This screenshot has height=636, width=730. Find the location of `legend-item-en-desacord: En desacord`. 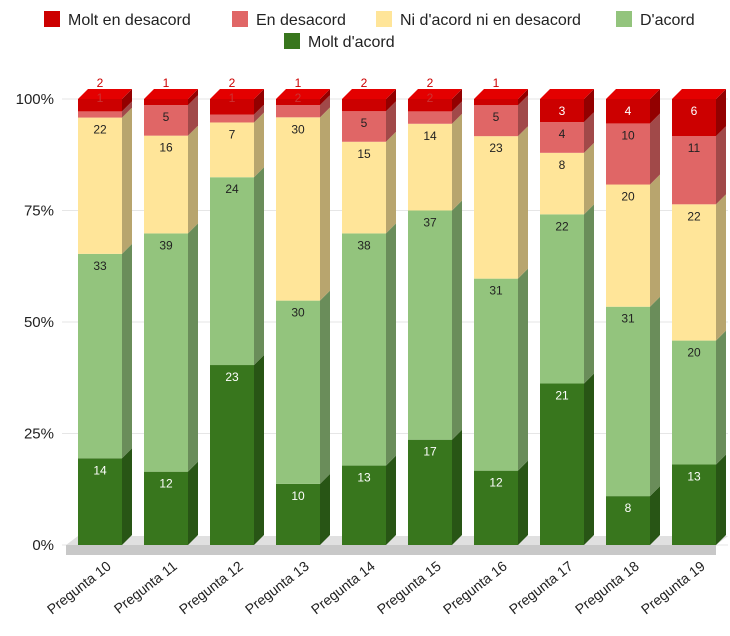

legend-item-en-desacord: En desacord is located at coordinates (289, 20).